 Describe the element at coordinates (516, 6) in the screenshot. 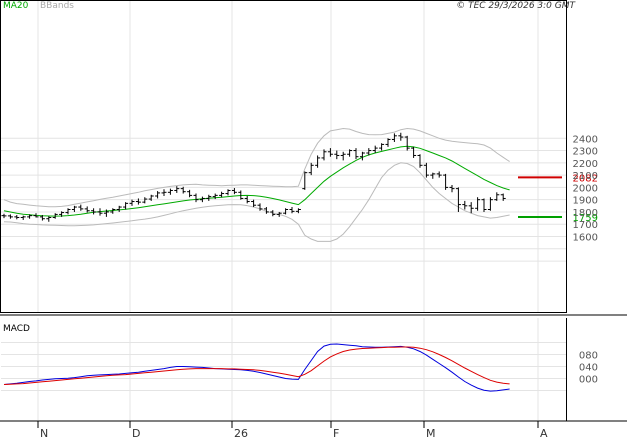

I see `copyright-text: © TEC 29/3/2026 3:0 GMT` at that location.